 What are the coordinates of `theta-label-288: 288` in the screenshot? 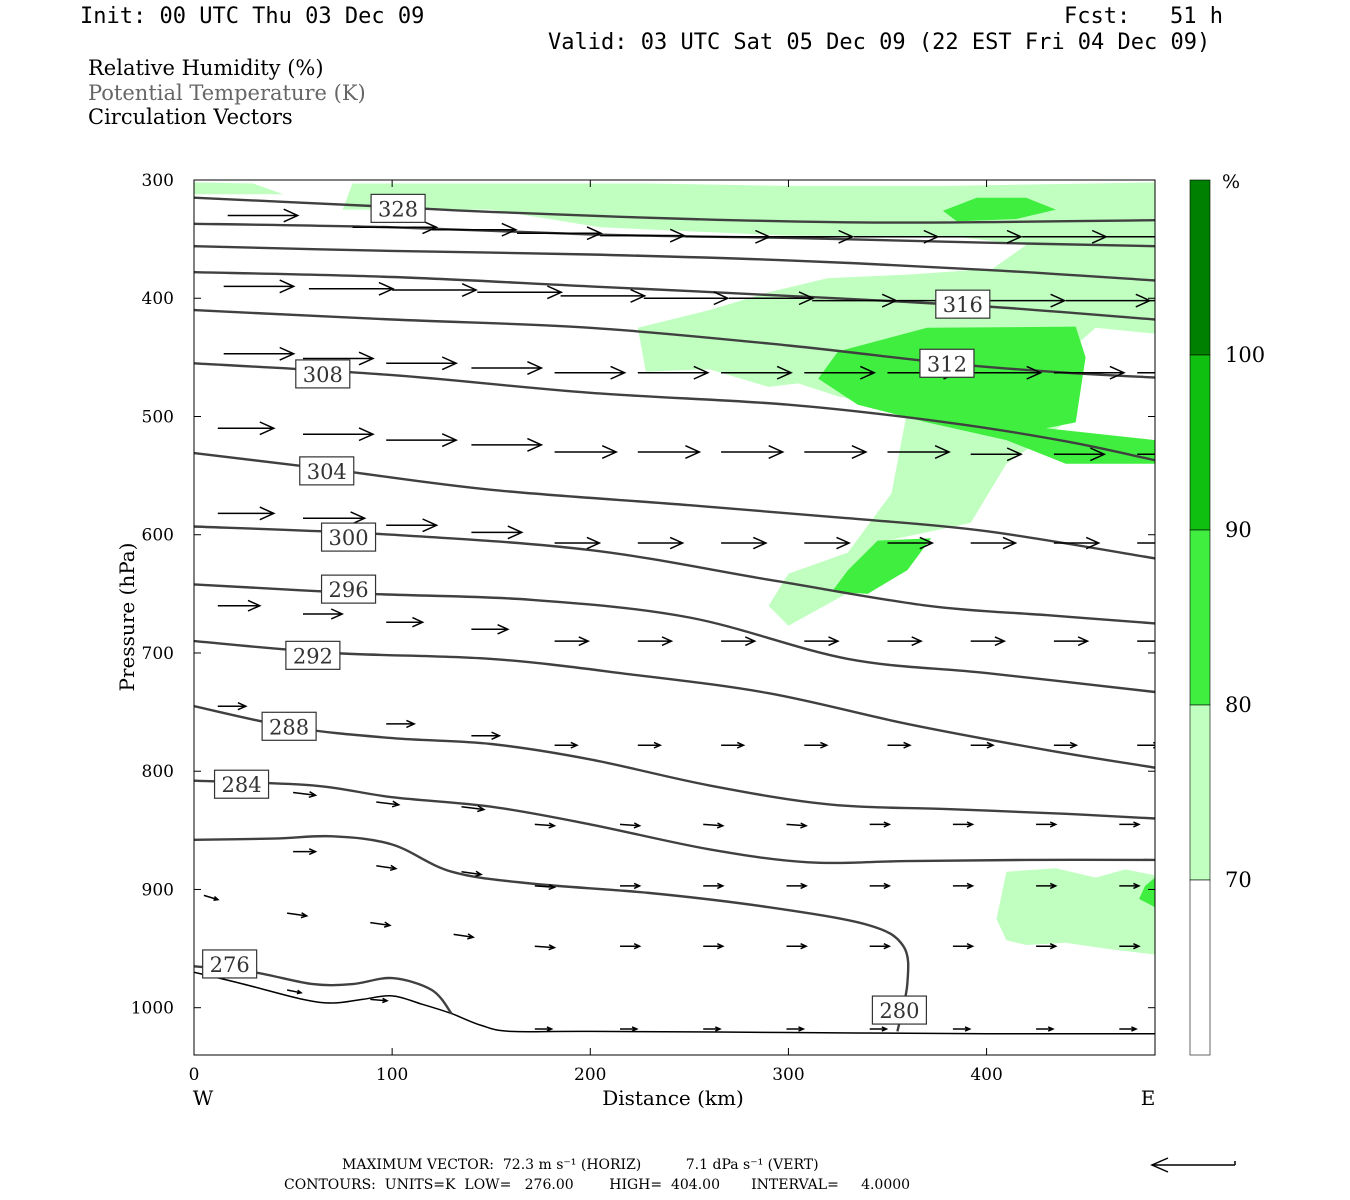 It's located at (289, 726).